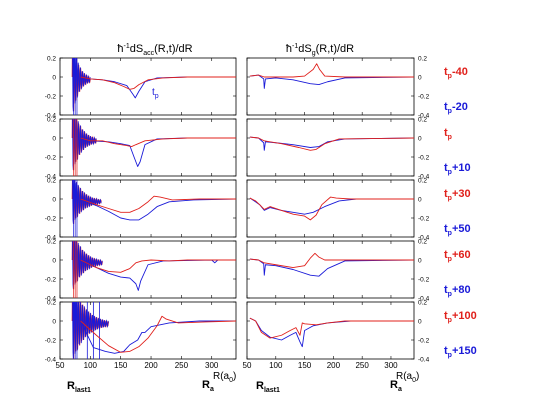  Describe the element at coordinates (268, 387) in the screenshot. I see `rlast1-marker-right: Rlast1` at that location.